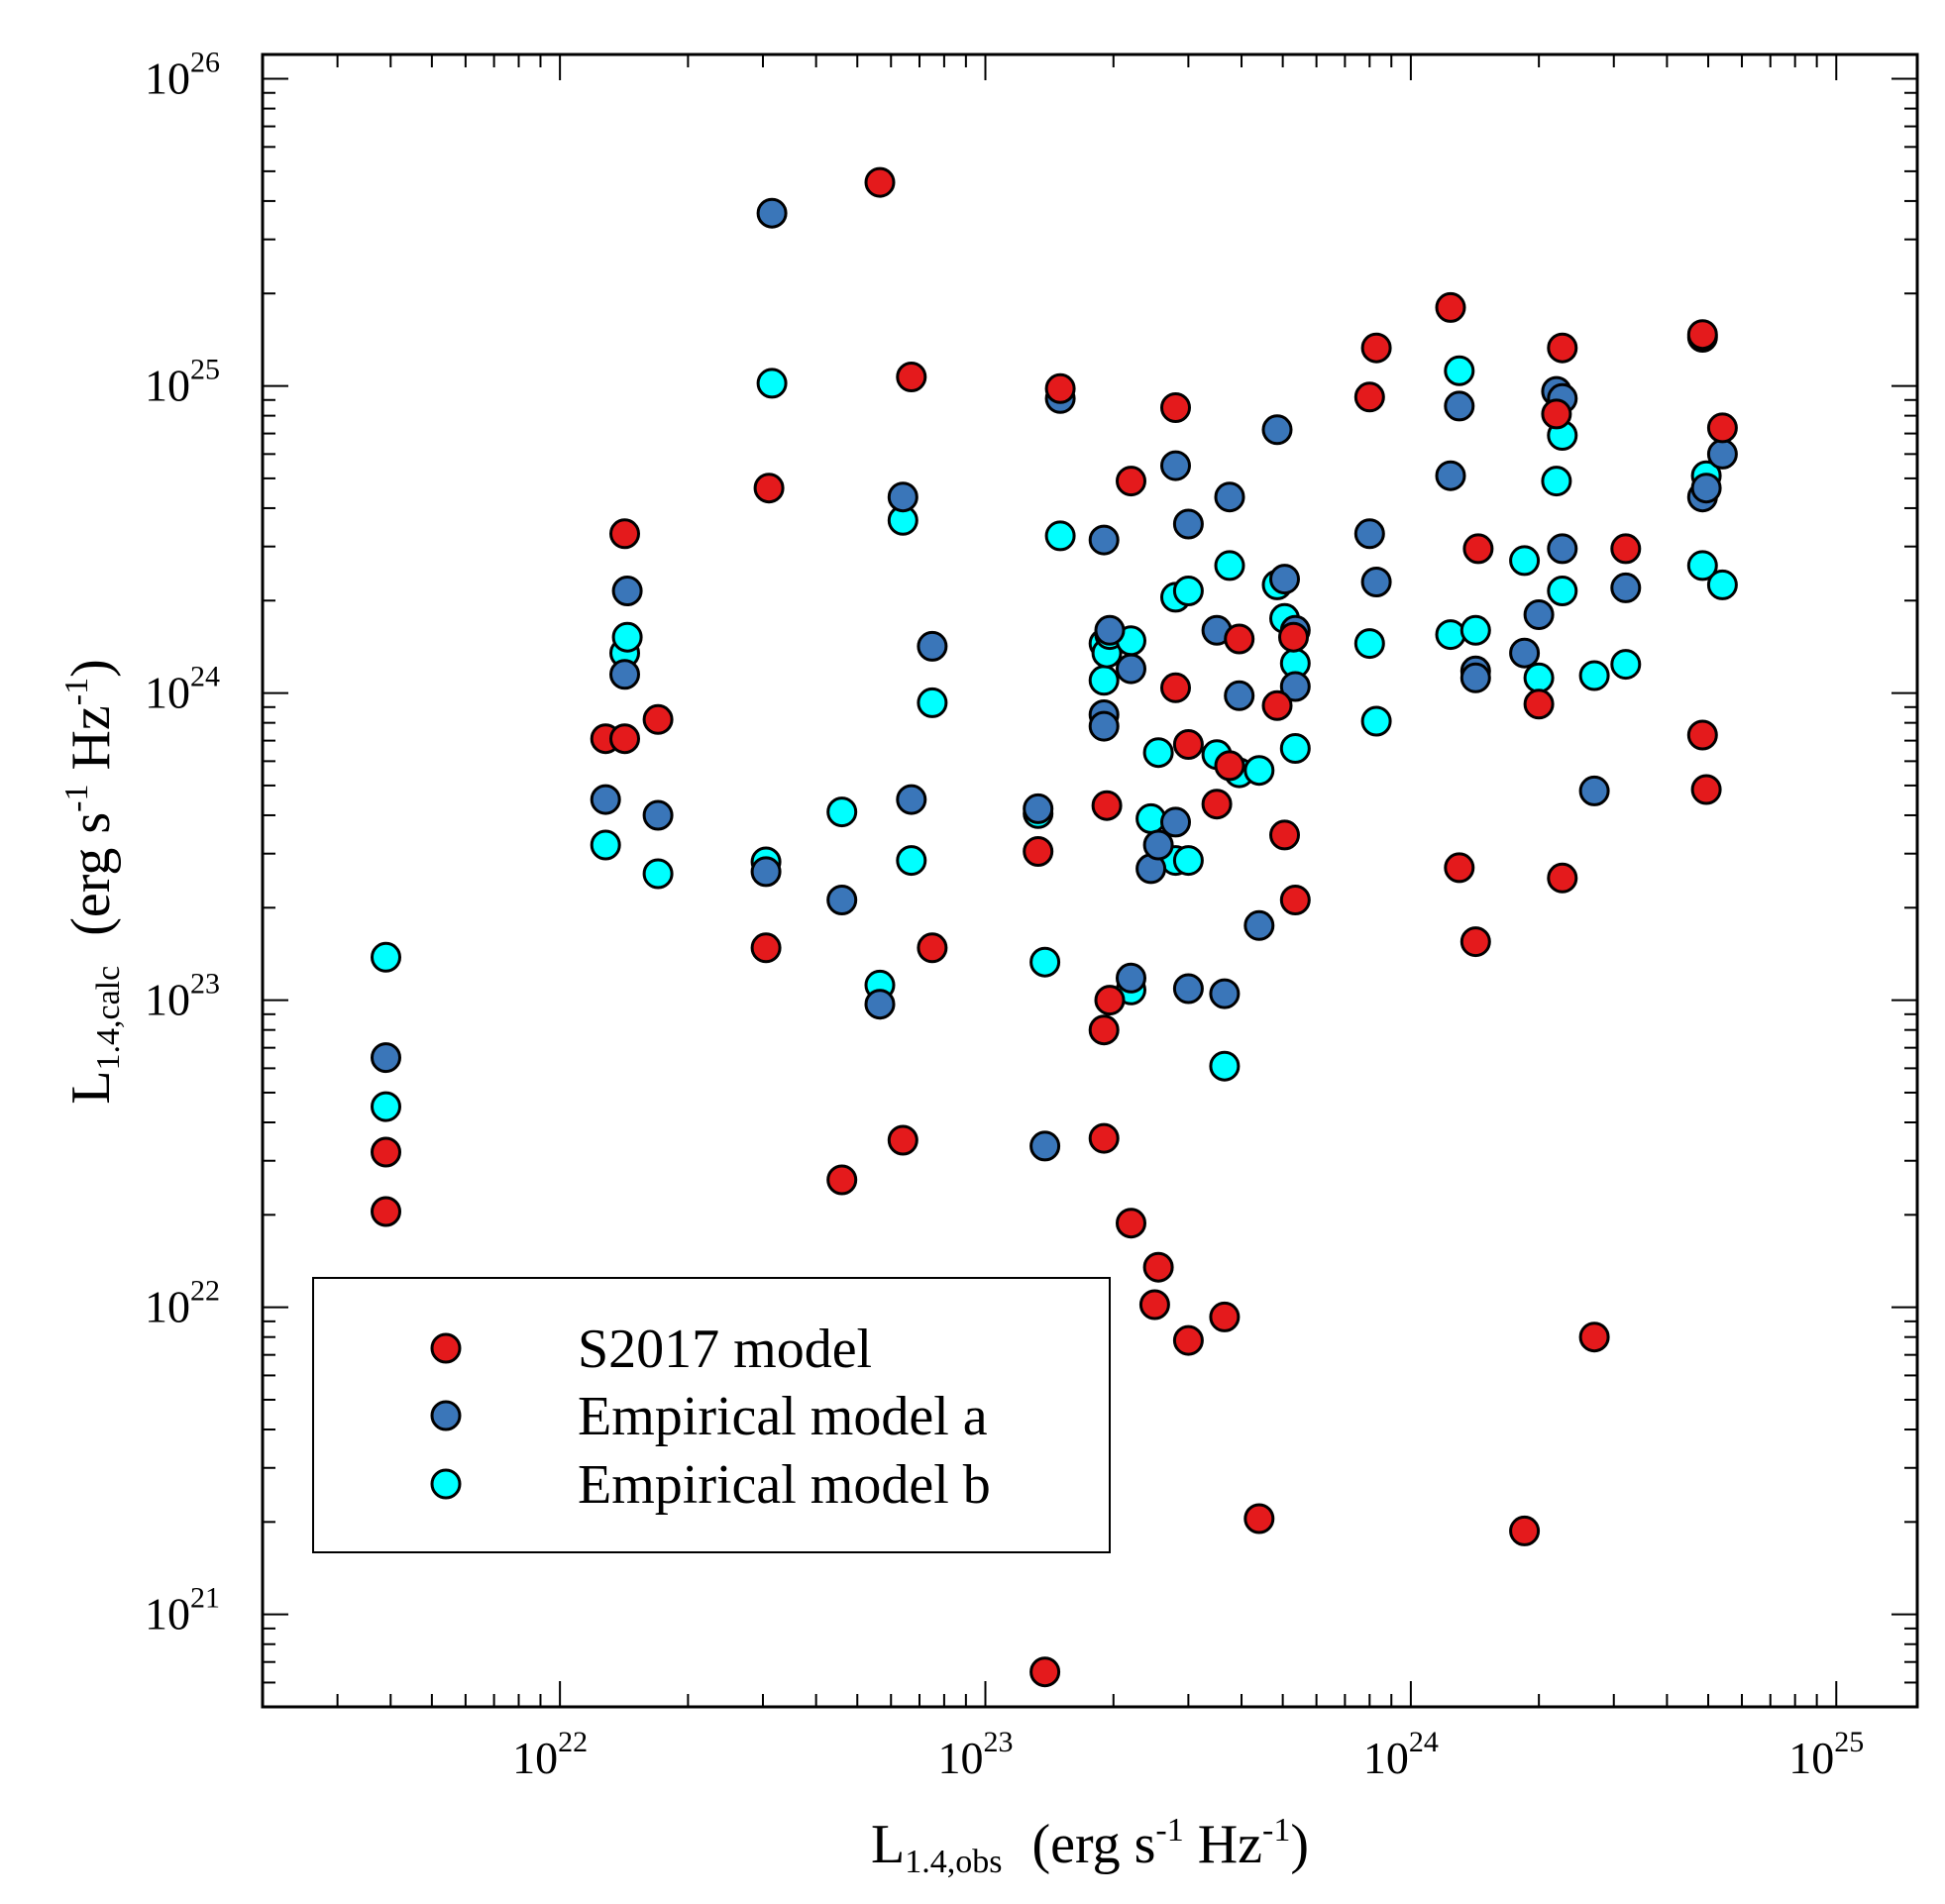 The width and height of the screenshot is (1945, 1904). I want to click on legend-marker-s2017, so click(446, 1348).